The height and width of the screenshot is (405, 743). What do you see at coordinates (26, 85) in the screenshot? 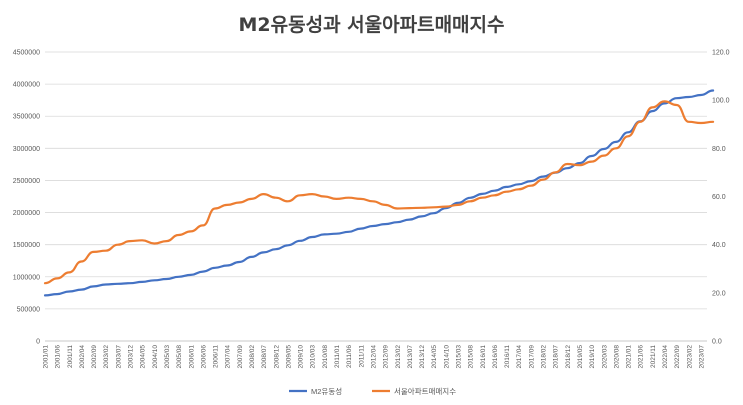
I see `left-y-tick-label: 4000000` at bounding box center [26, 85].